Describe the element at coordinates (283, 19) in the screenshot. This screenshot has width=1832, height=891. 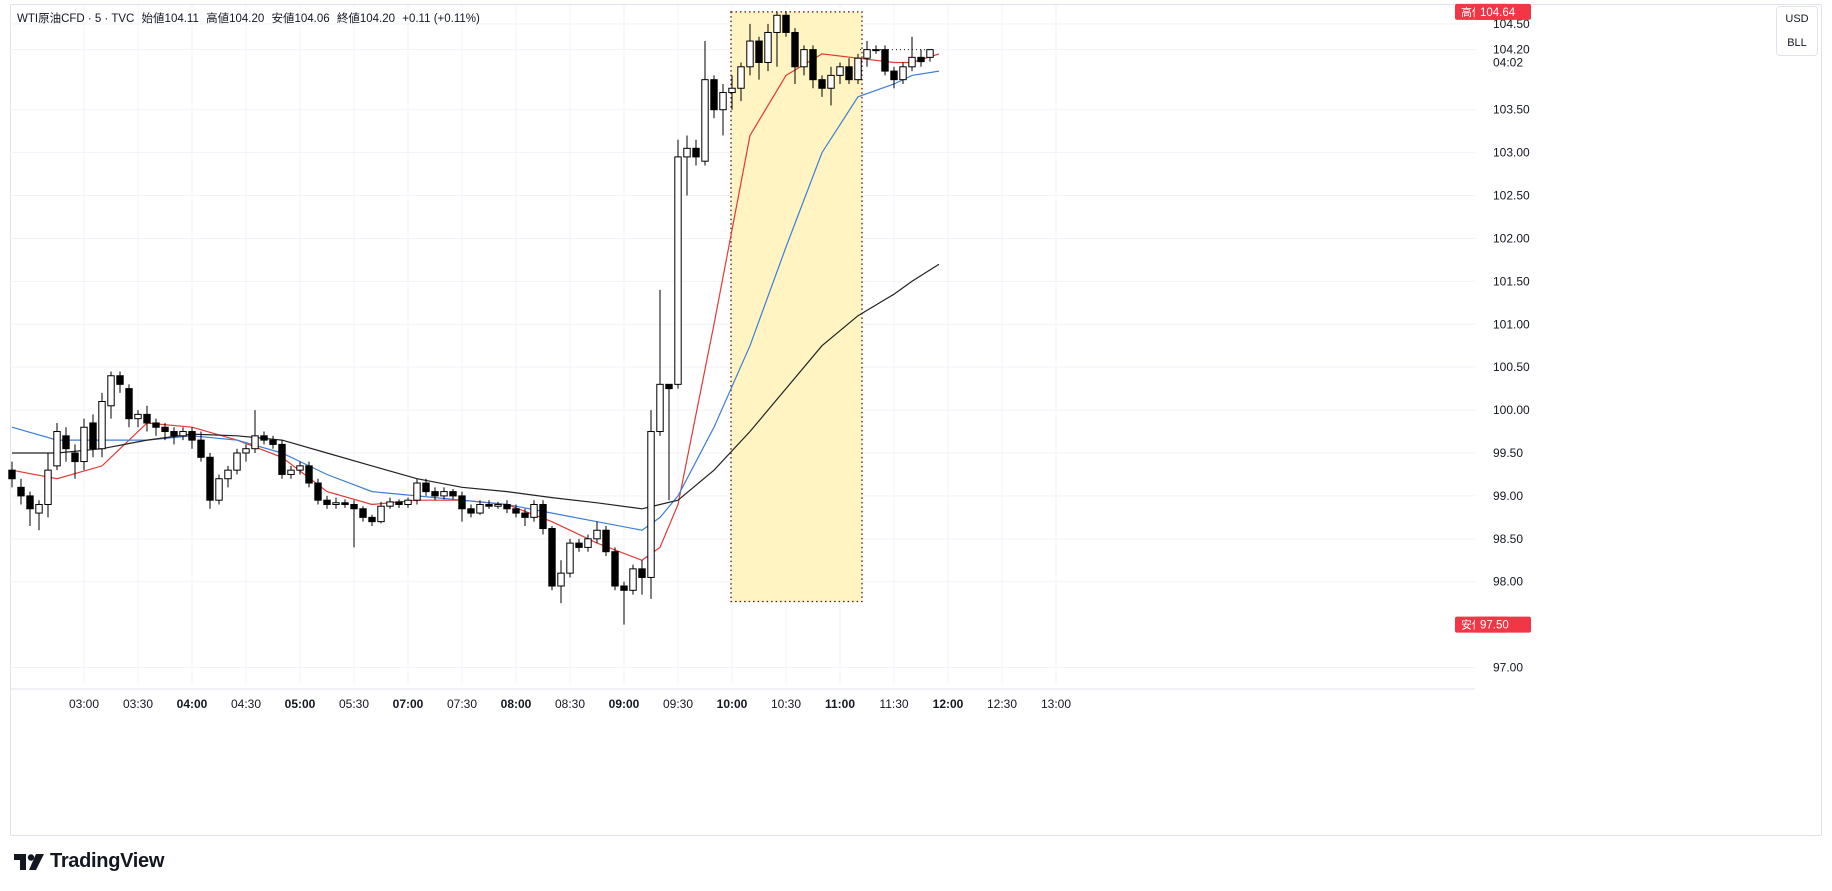
I see `low-label: 安値` at that location.